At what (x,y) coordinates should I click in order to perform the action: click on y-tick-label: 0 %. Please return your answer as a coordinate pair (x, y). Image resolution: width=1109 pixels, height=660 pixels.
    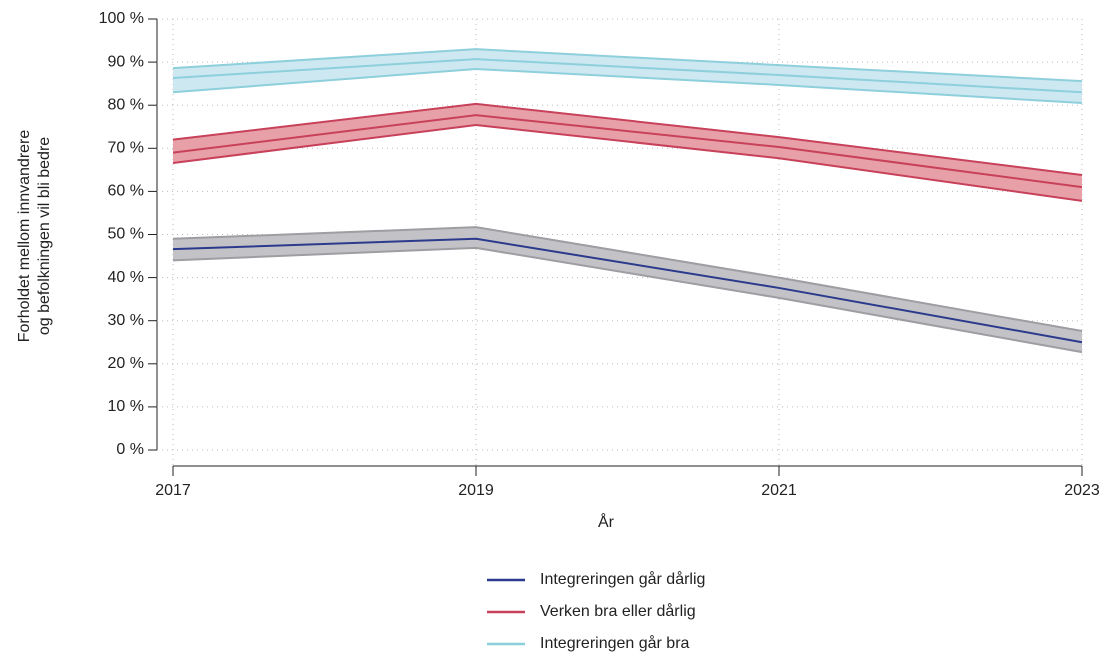
    Looking at the image, I should click on (130, 449).